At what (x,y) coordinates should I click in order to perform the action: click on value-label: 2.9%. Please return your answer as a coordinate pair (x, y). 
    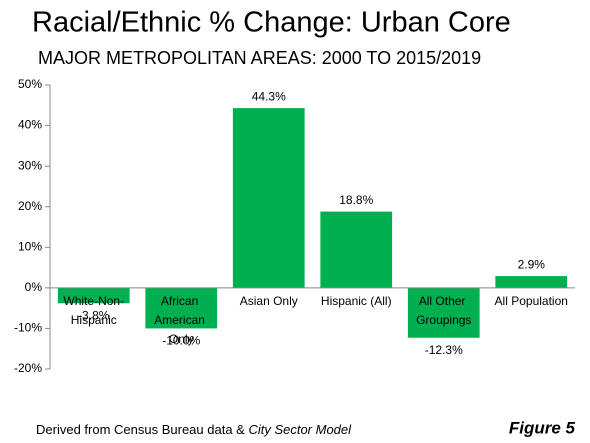
    Looking at the image, I should click on (532, 264).